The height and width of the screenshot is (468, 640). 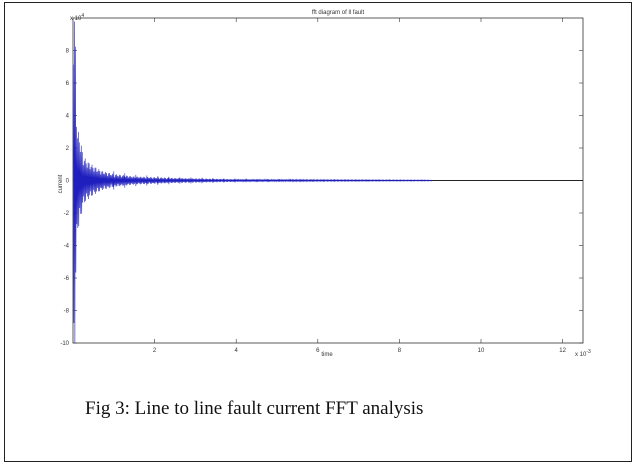 I want to click on chart-title: fft diagram of ll fault, so click(x=338, y=13).